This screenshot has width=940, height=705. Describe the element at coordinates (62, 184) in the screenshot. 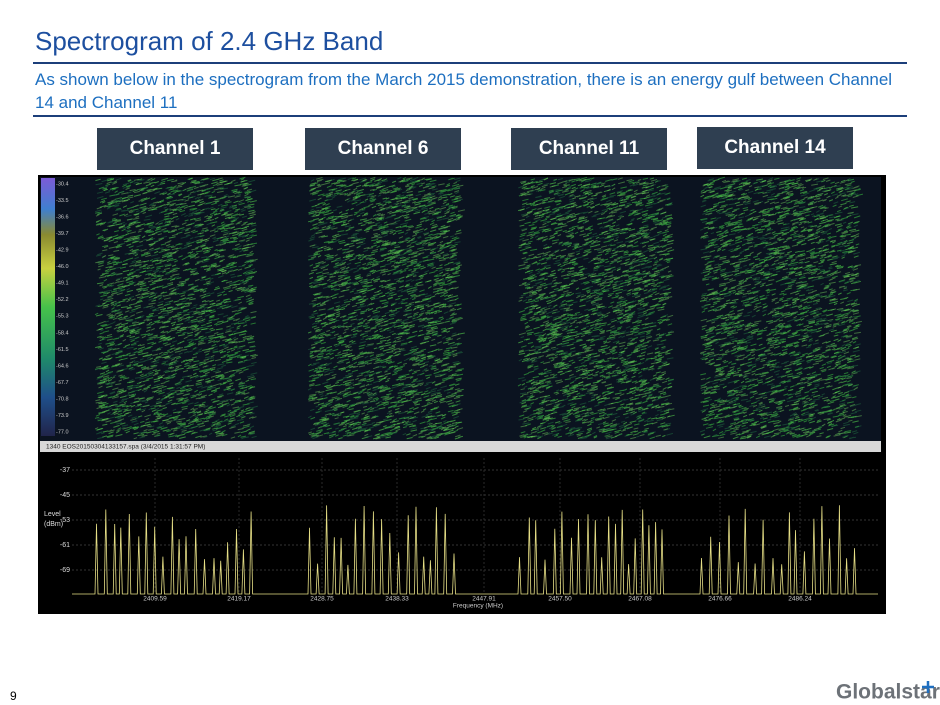

I see `colorbar-label: -30.4` at that location.